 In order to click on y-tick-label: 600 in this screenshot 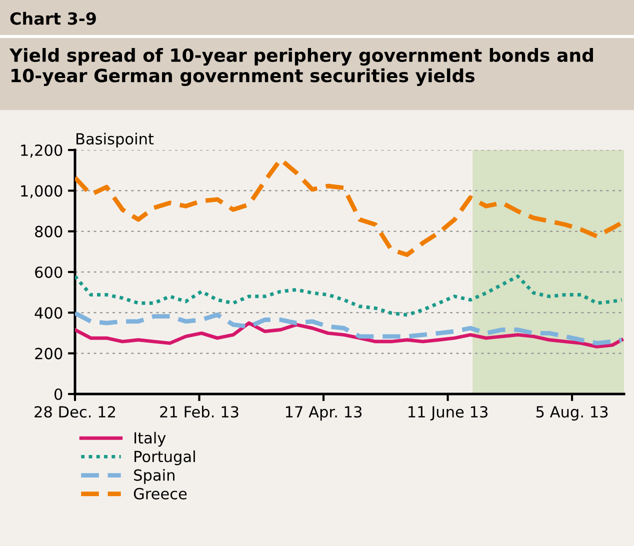, I will do `click(48, 272)`.